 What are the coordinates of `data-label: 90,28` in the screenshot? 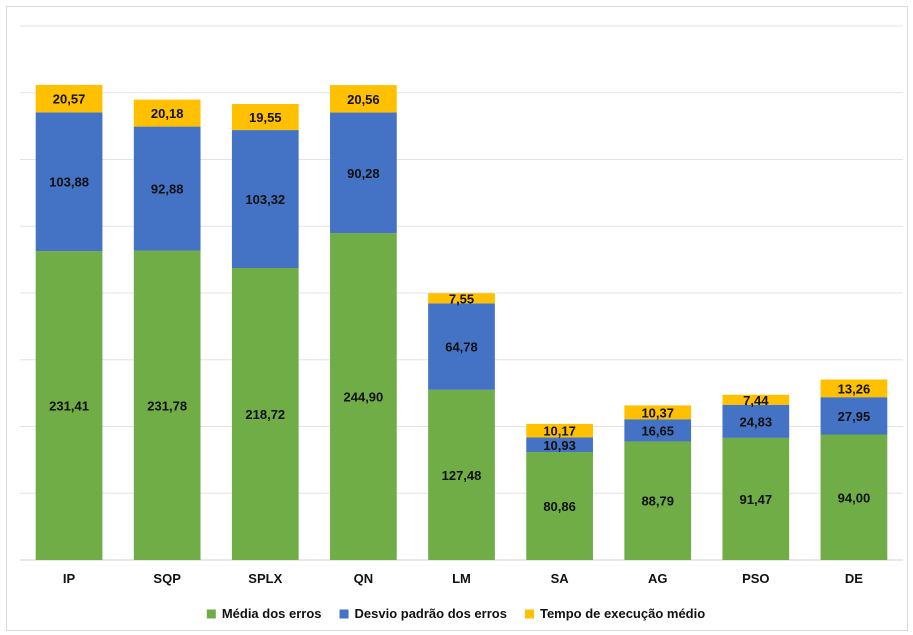 It's located at (363, 173).